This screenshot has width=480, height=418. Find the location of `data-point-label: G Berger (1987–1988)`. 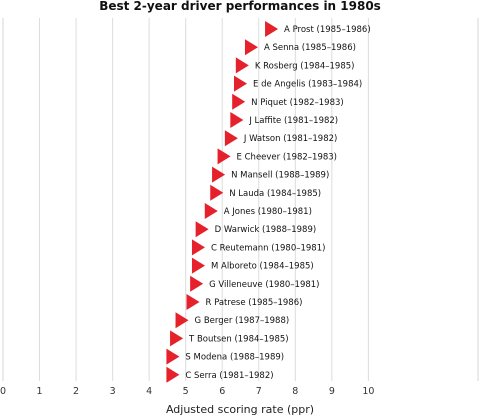

data-point-label: G Berger (1987–1988) is located at coordinates (242, 321).